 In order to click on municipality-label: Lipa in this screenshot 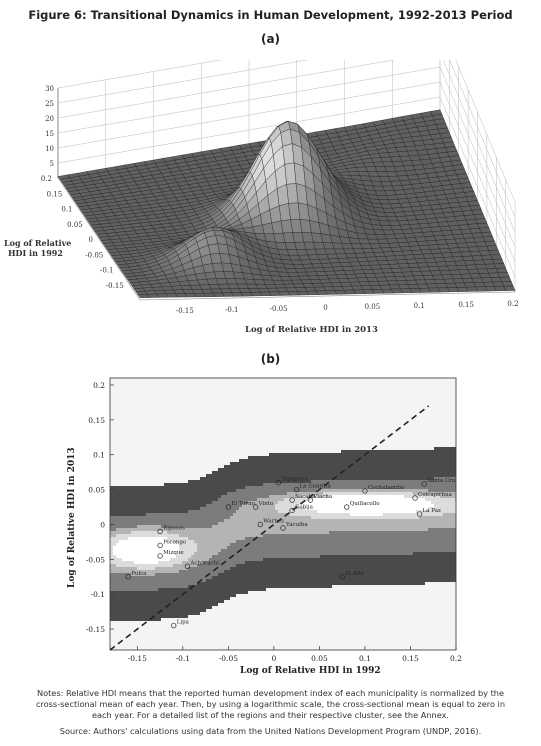, I will do `click(183, 623)`.